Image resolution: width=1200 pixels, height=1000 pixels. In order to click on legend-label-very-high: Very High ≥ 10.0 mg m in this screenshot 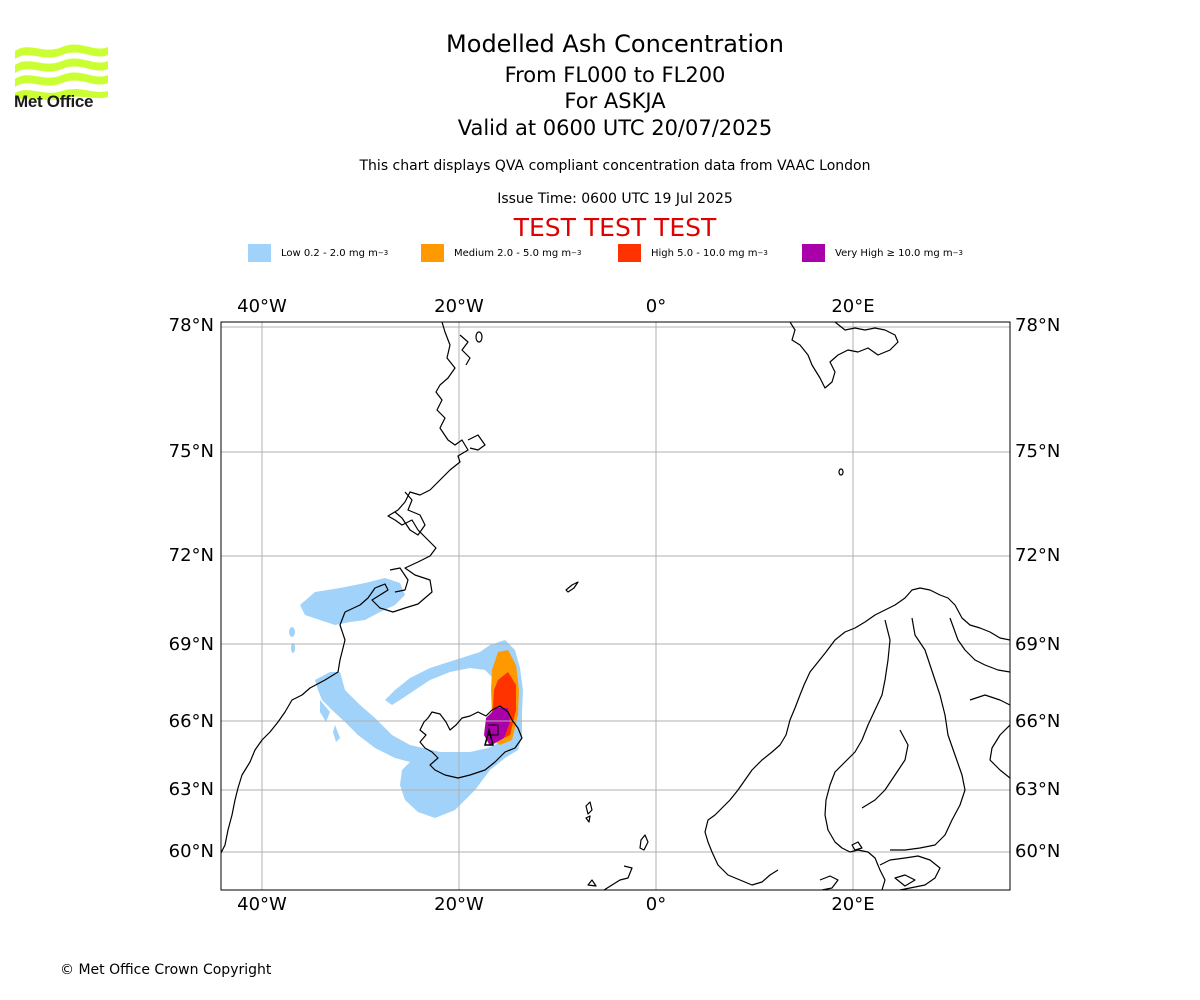, I will do `click(894, 253)`.